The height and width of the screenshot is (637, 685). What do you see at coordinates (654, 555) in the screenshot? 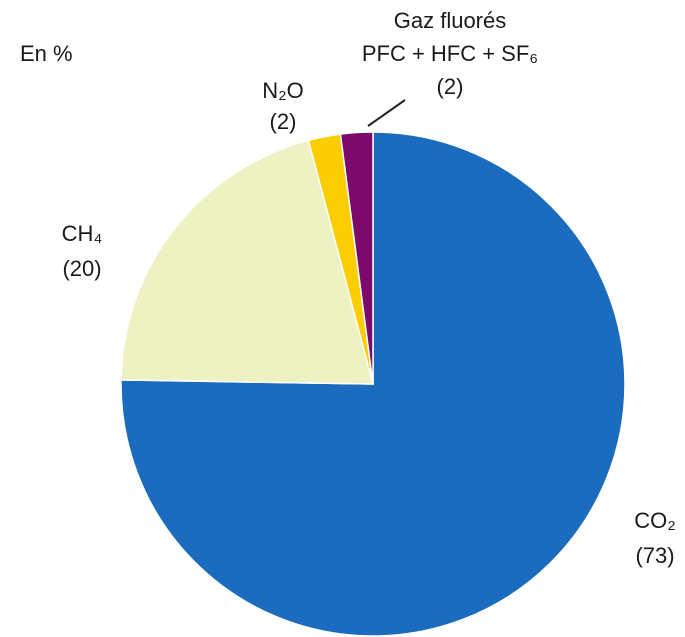
I see `value-label: (73)` at bounding box center [654, 555].